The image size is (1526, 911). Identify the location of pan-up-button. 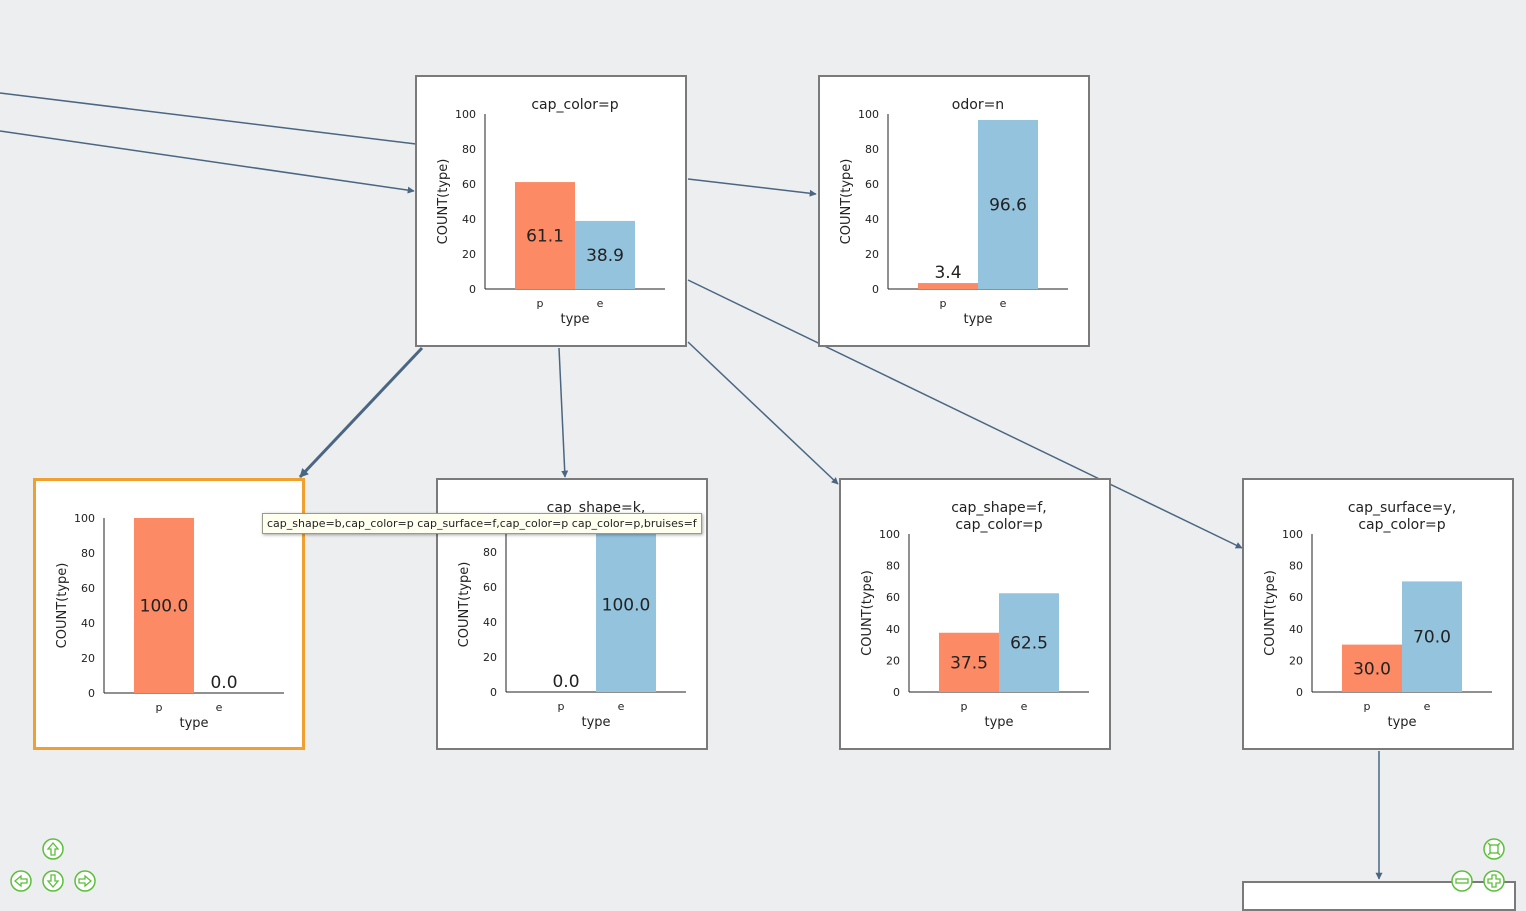
(53, 849).